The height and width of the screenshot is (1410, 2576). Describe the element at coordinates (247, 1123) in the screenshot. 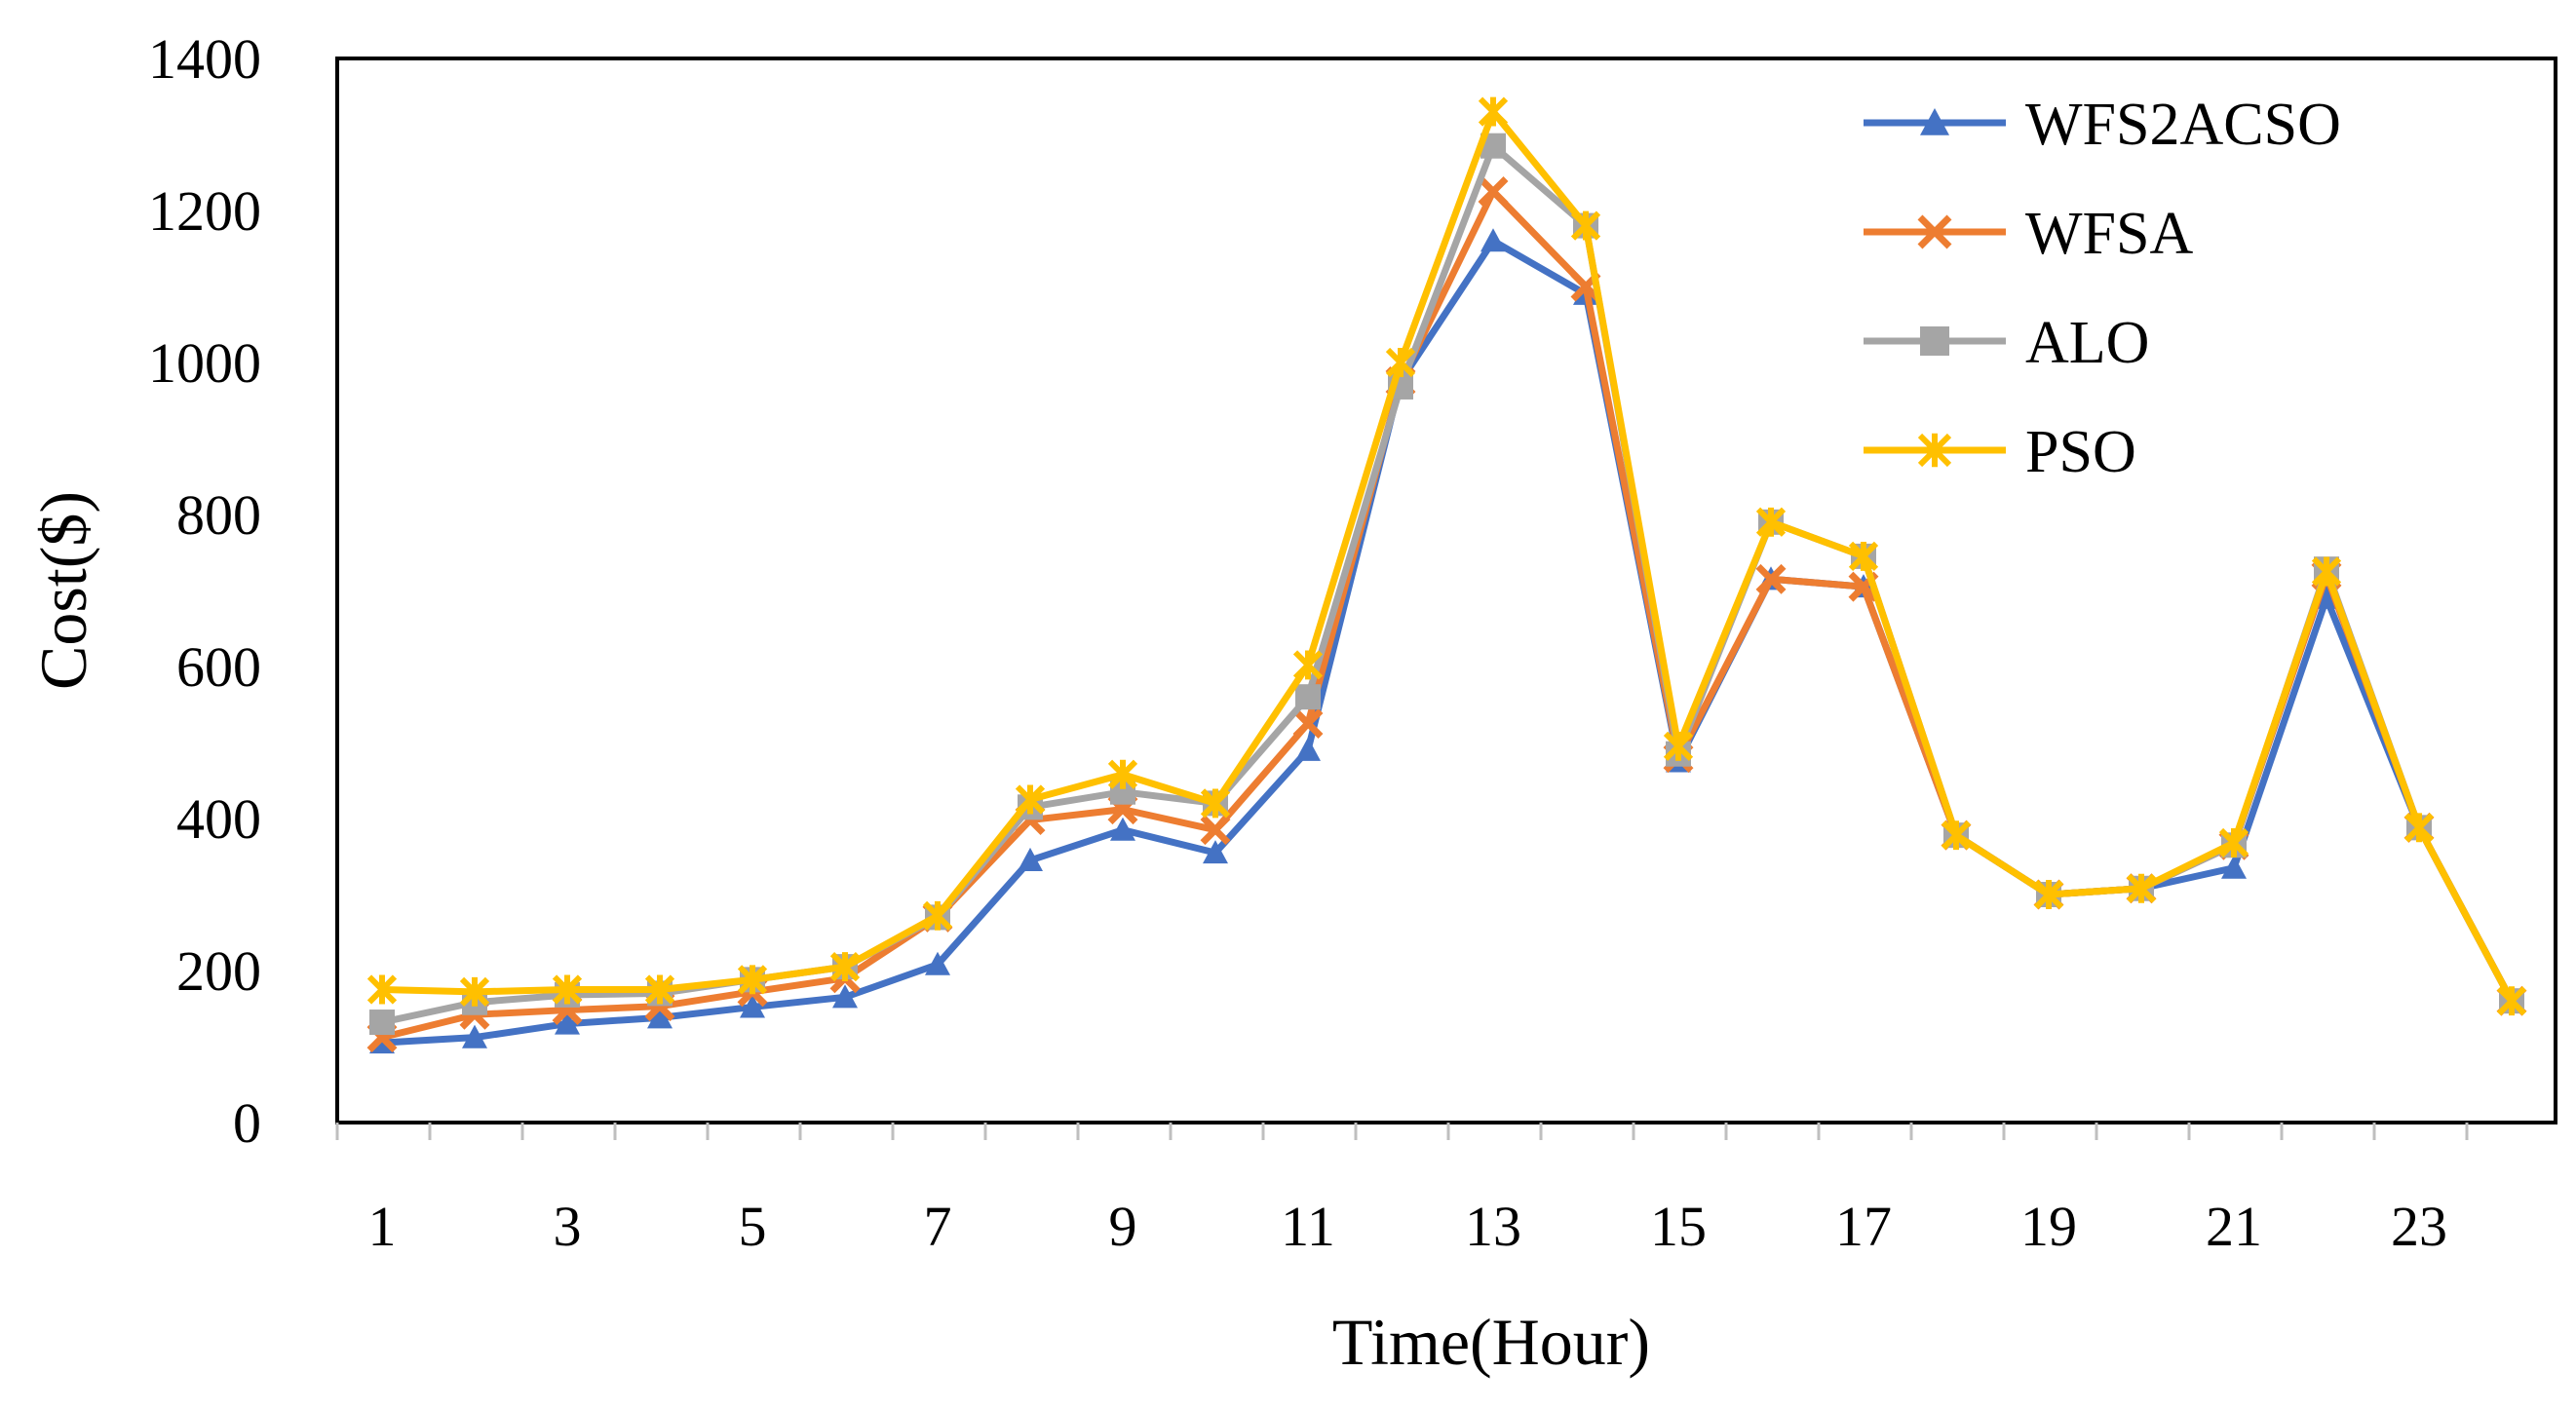

I see `y-tick-label: 0` at that location.